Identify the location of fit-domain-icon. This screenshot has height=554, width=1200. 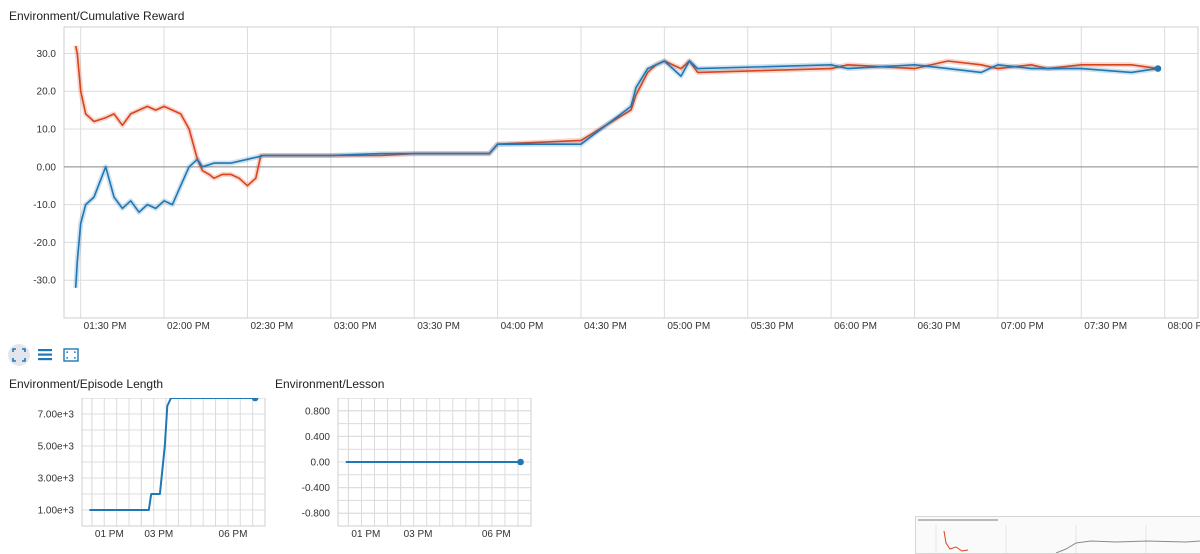
(19, 355).